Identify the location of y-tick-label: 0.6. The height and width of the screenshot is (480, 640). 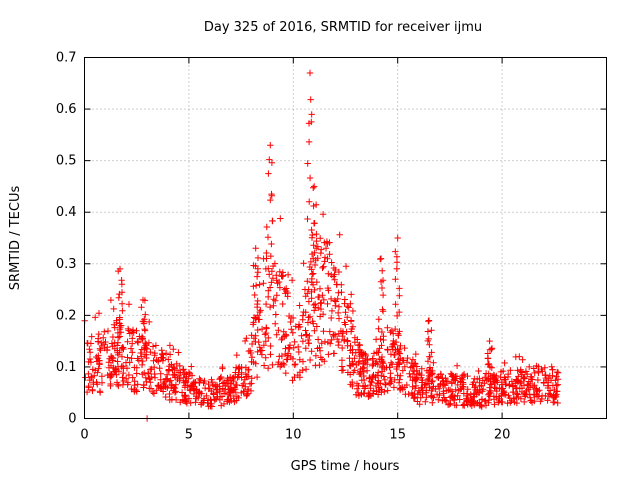
(66, 109).